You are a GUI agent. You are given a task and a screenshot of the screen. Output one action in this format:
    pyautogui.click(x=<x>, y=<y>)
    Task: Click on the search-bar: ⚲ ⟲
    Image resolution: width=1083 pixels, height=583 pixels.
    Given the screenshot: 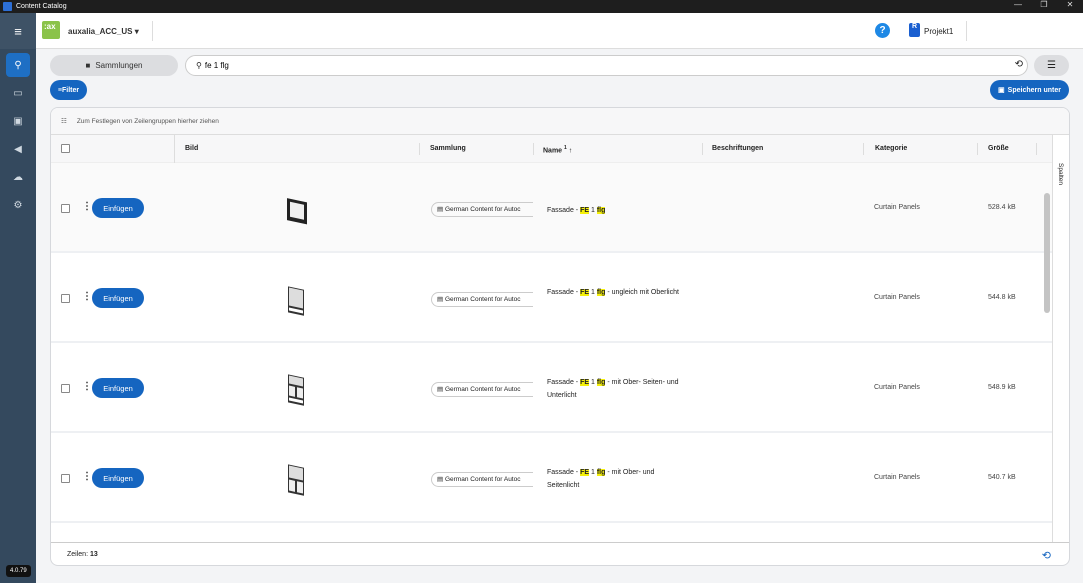 What is the action you would take?
    pyautogui.click(x=606, y=65)
    